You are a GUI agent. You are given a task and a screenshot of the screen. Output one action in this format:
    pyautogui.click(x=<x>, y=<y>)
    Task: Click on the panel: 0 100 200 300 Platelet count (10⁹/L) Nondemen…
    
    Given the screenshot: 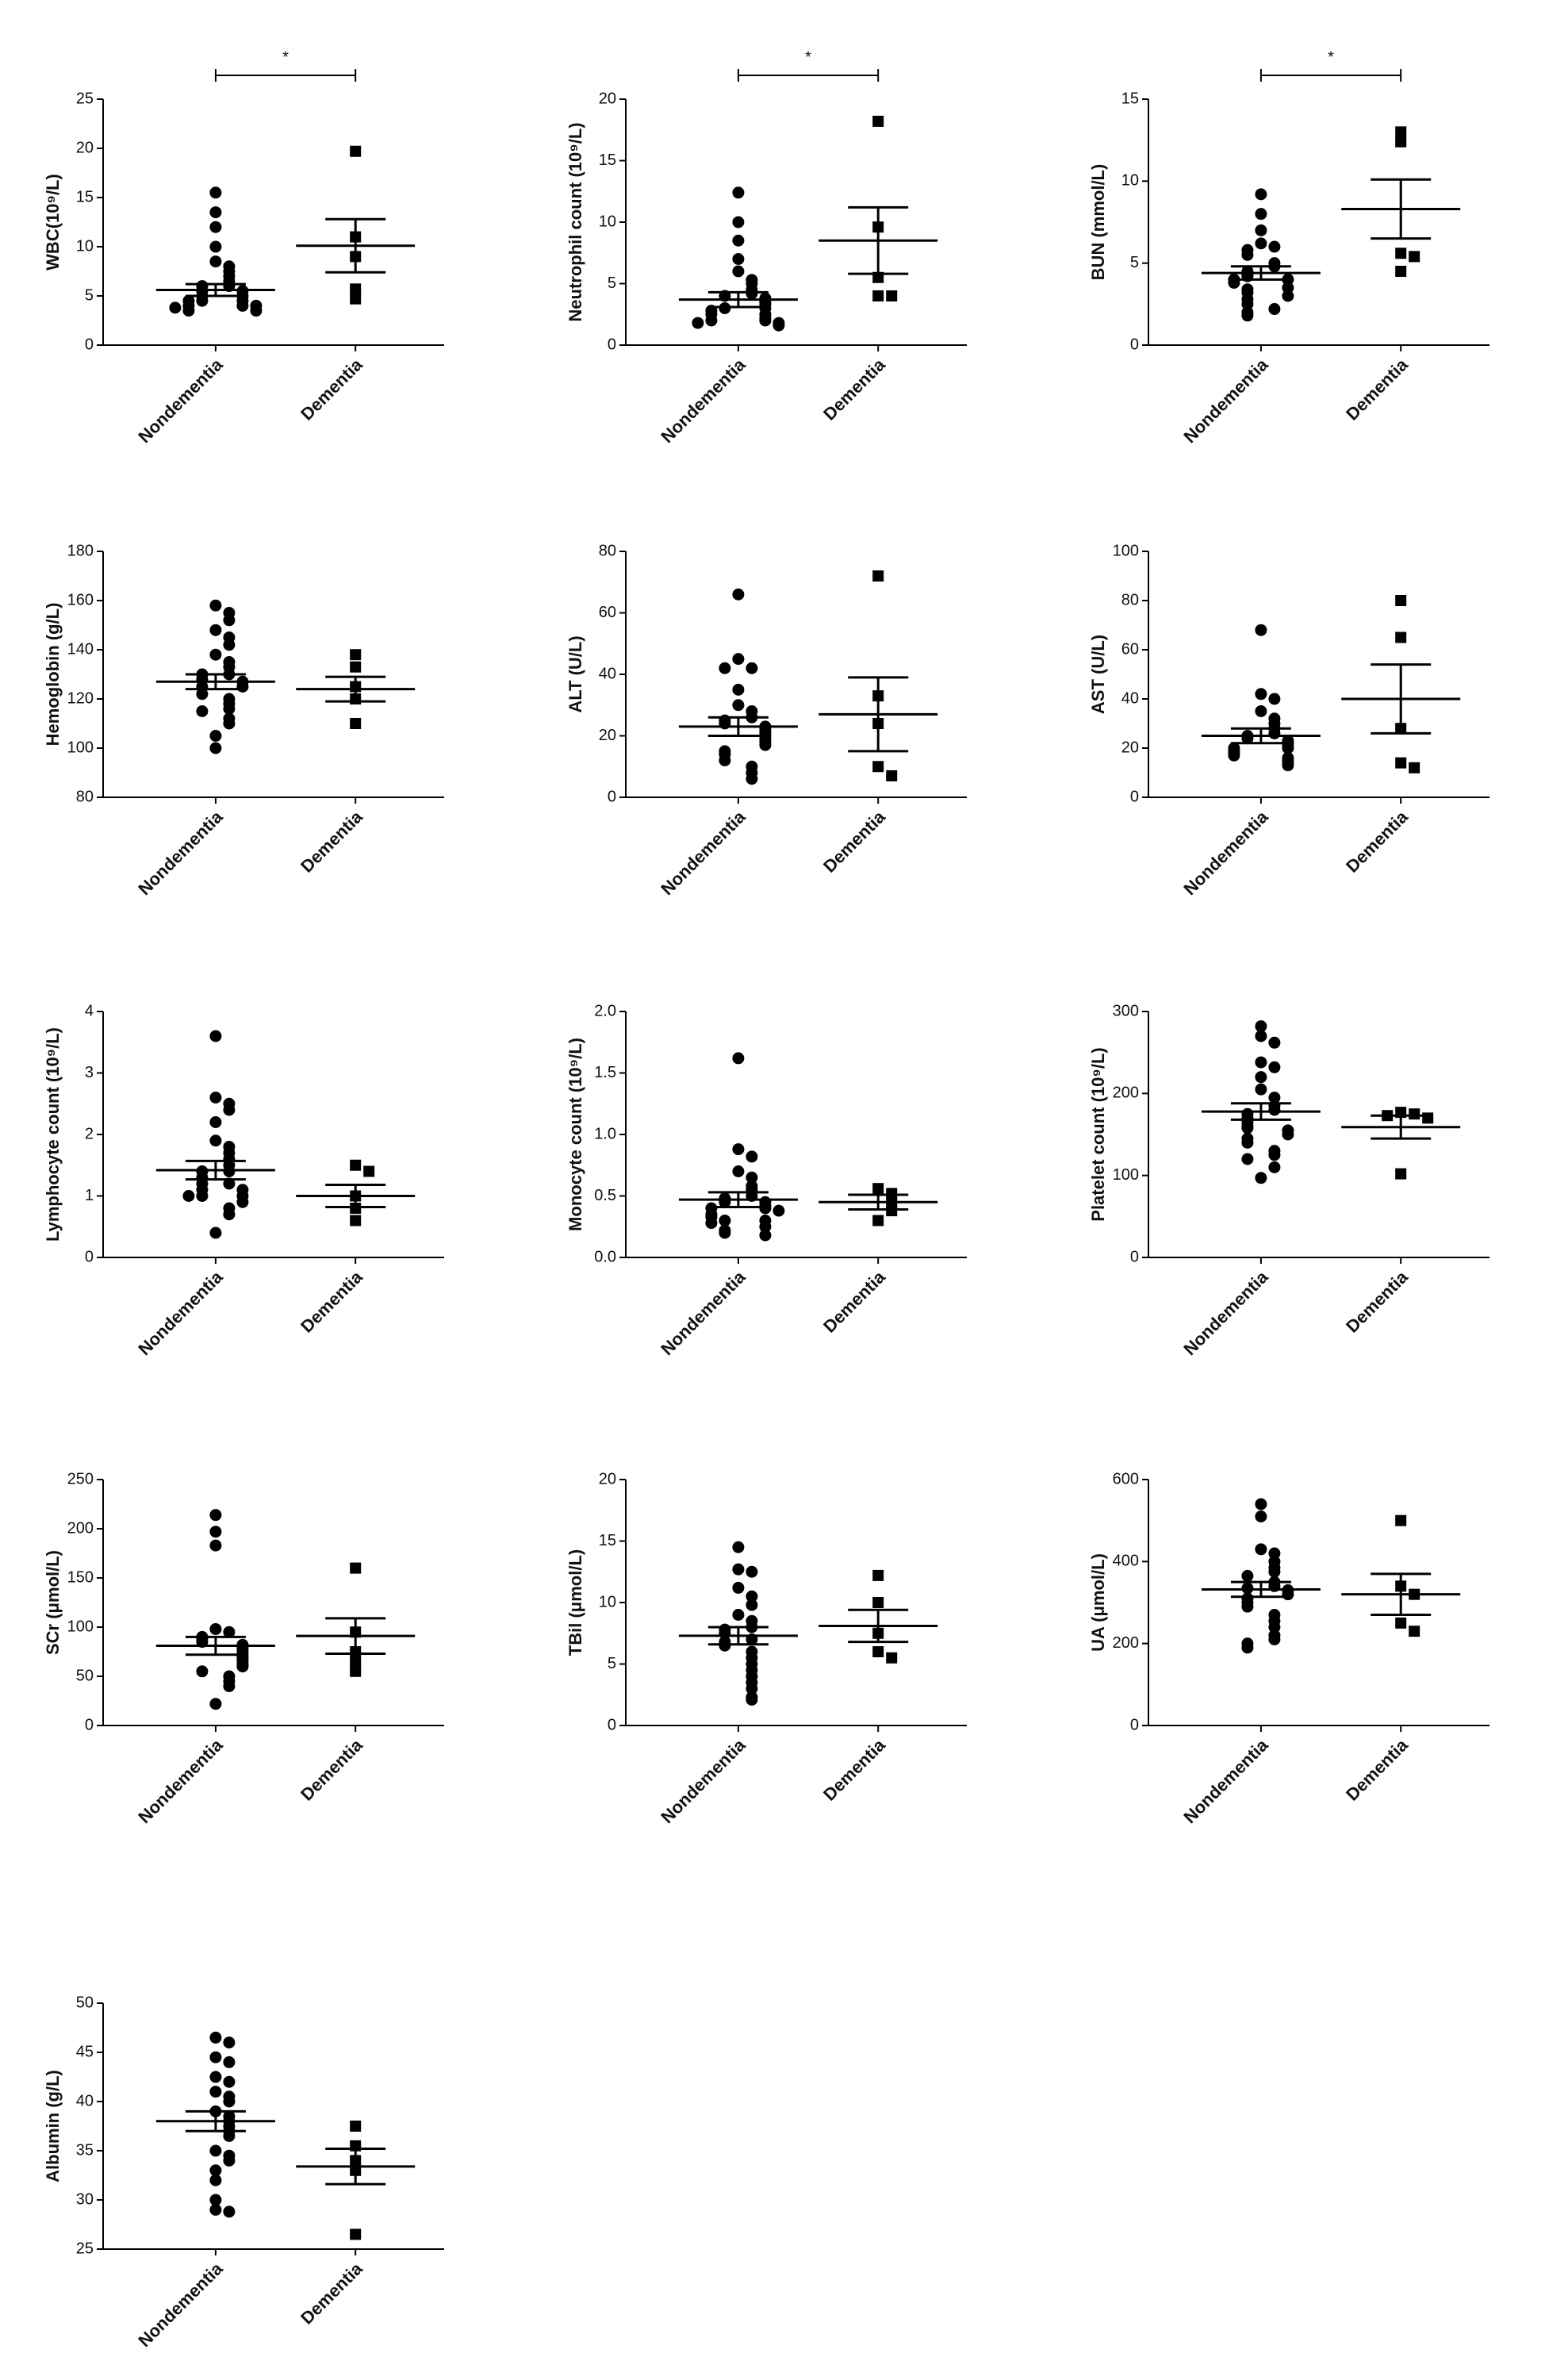 What is the action you would take?
    pyautogui.click(x=1288, y=1180)
    